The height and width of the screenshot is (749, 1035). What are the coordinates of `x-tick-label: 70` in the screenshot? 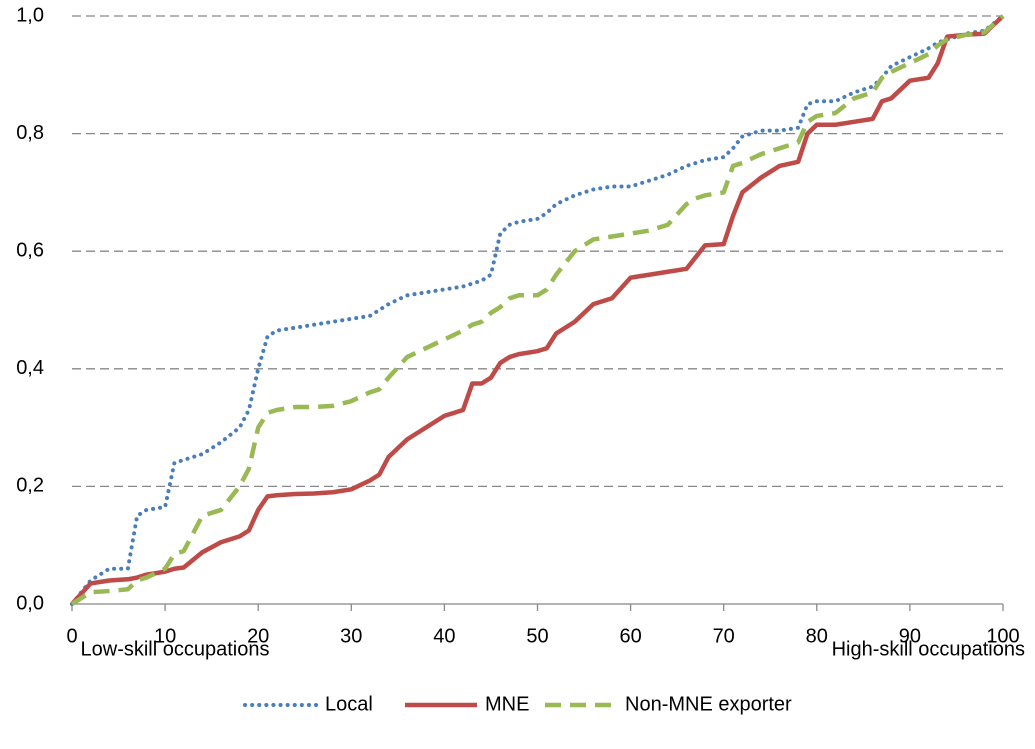 It's located at (724, 636).